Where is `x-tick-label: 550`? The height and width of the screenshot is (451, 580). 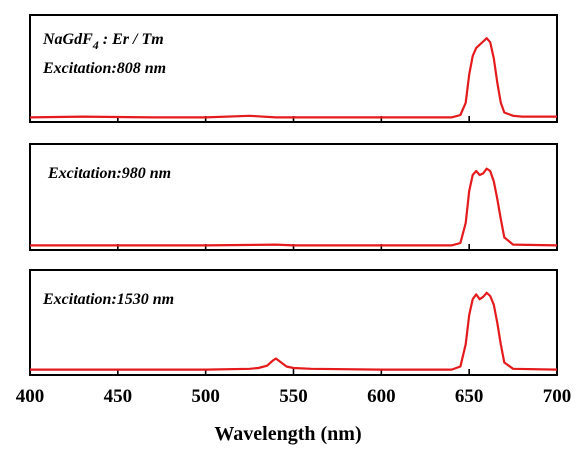
x-tick-label: 550 is located at coordinates (293, 396).